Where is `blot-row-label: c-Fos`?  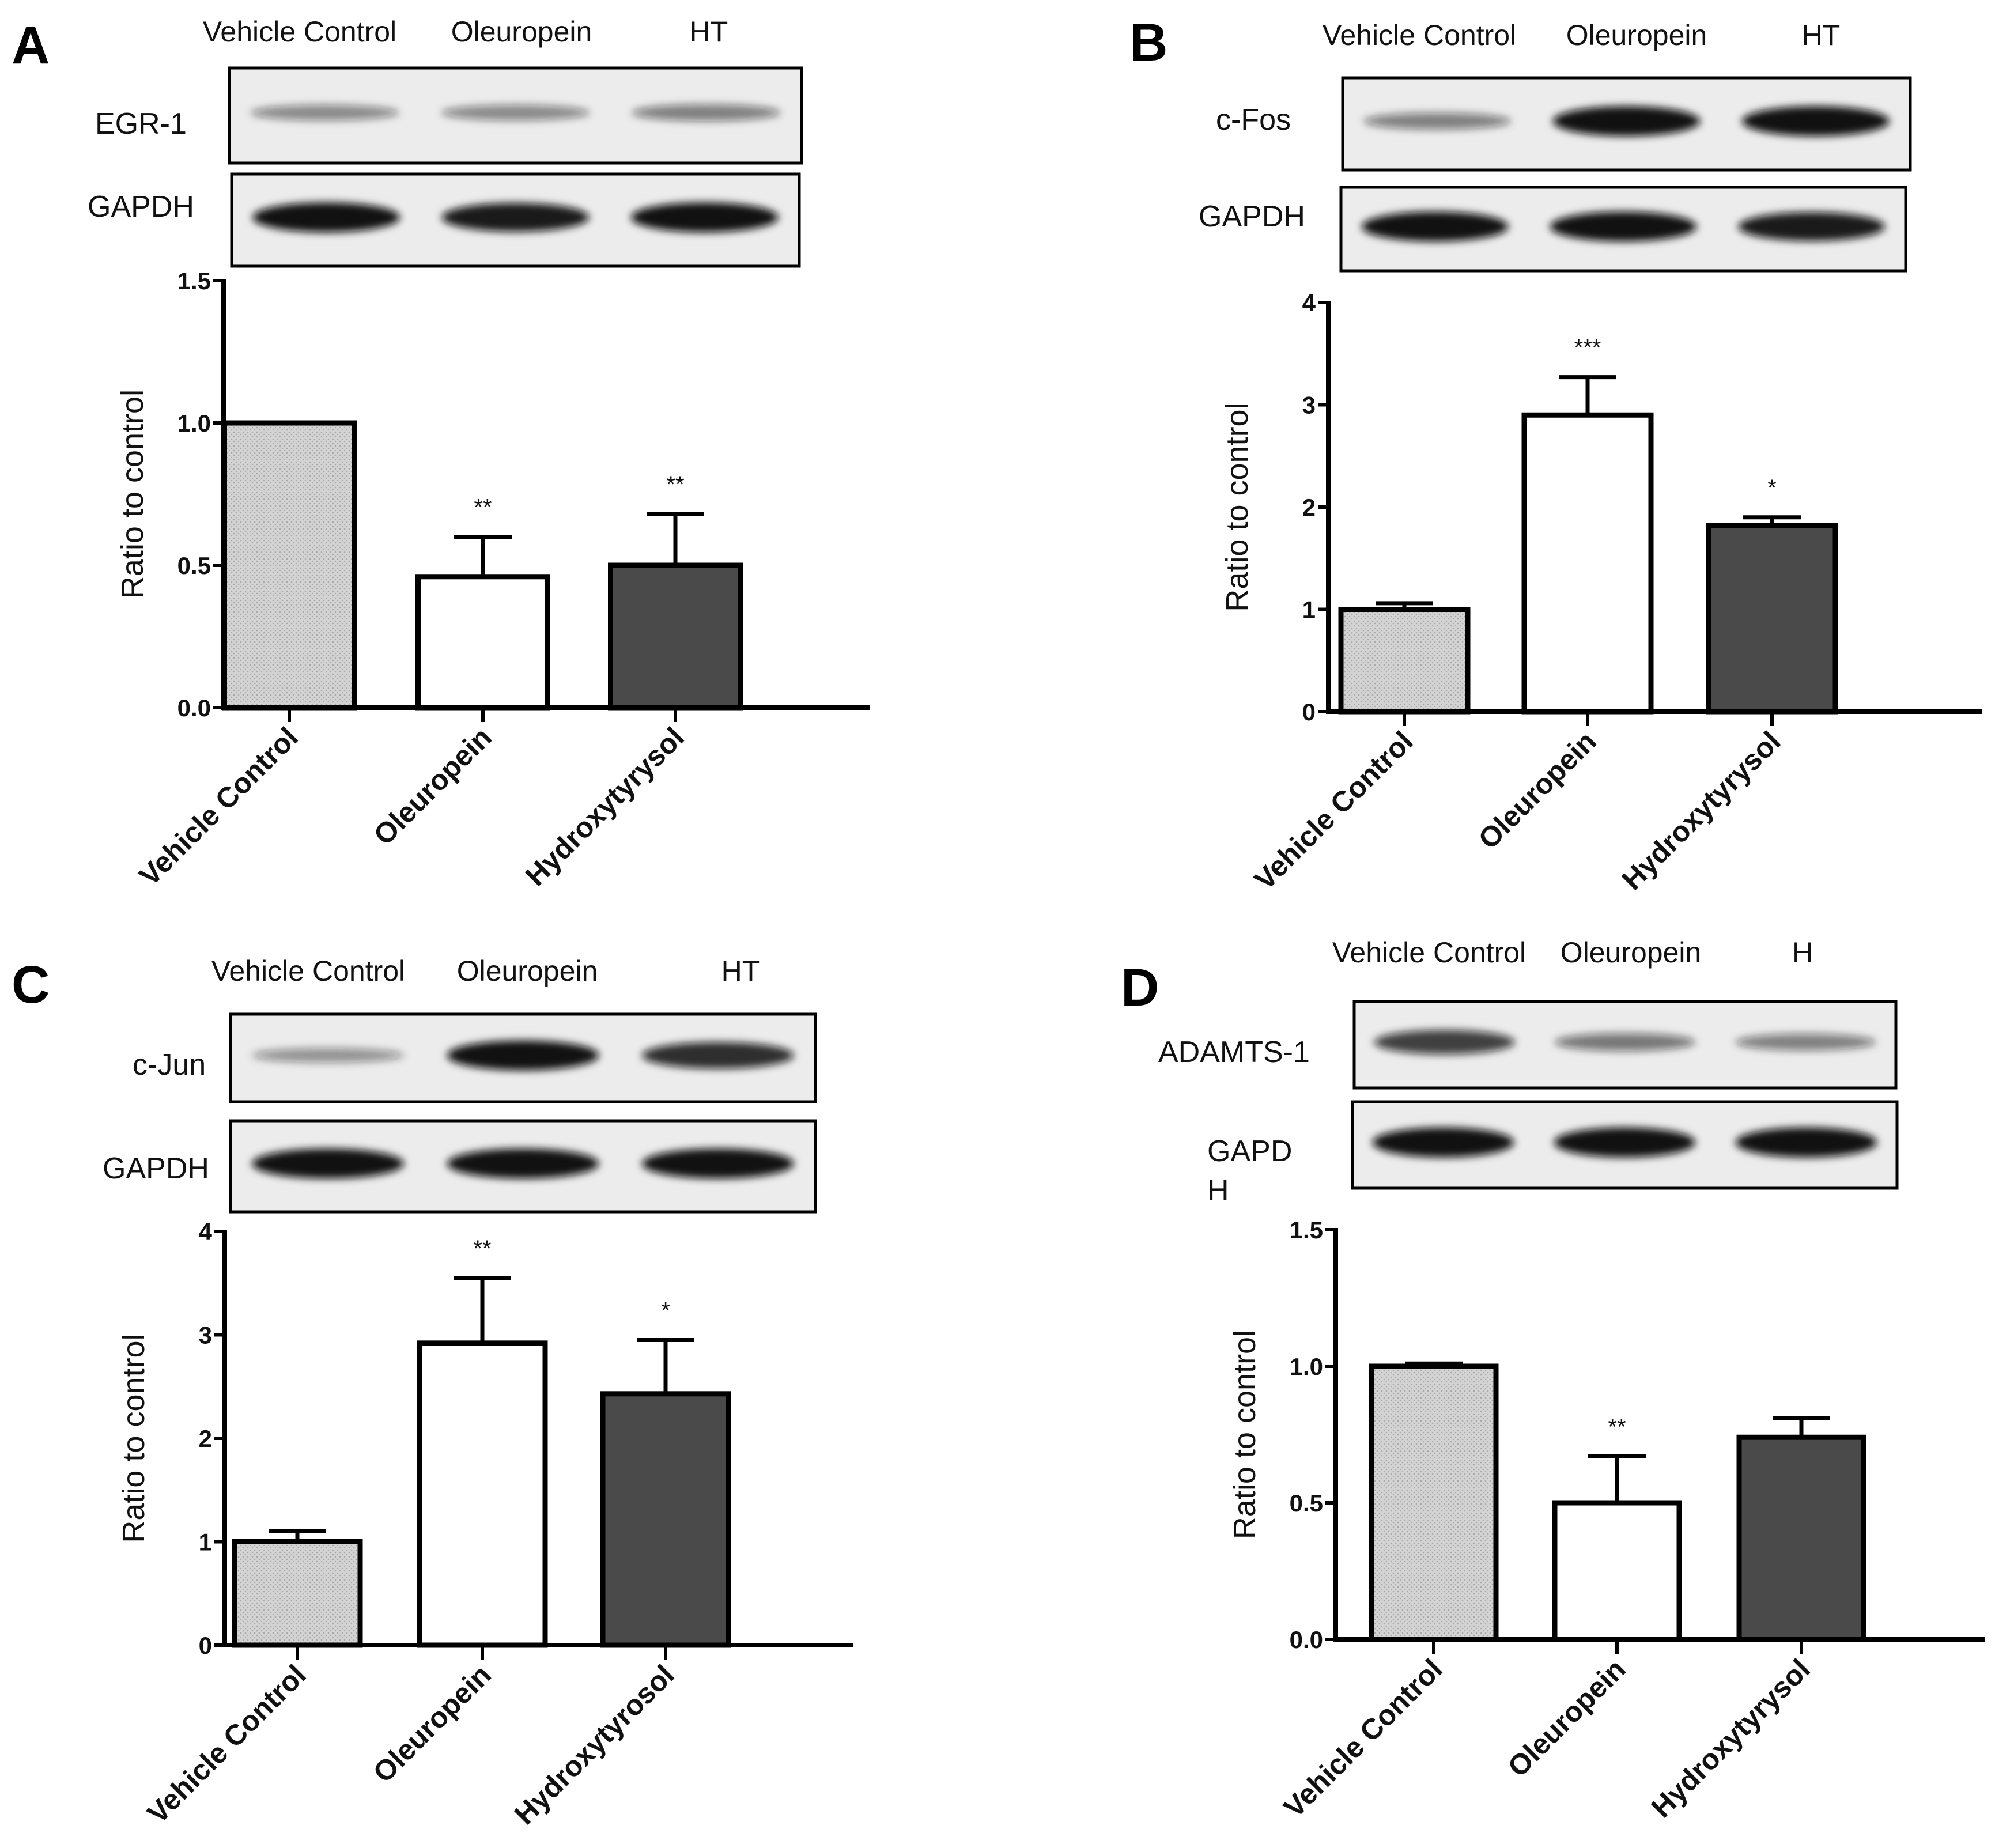 blot-row-label: c-Fos is located at coordinates (1253, 120).